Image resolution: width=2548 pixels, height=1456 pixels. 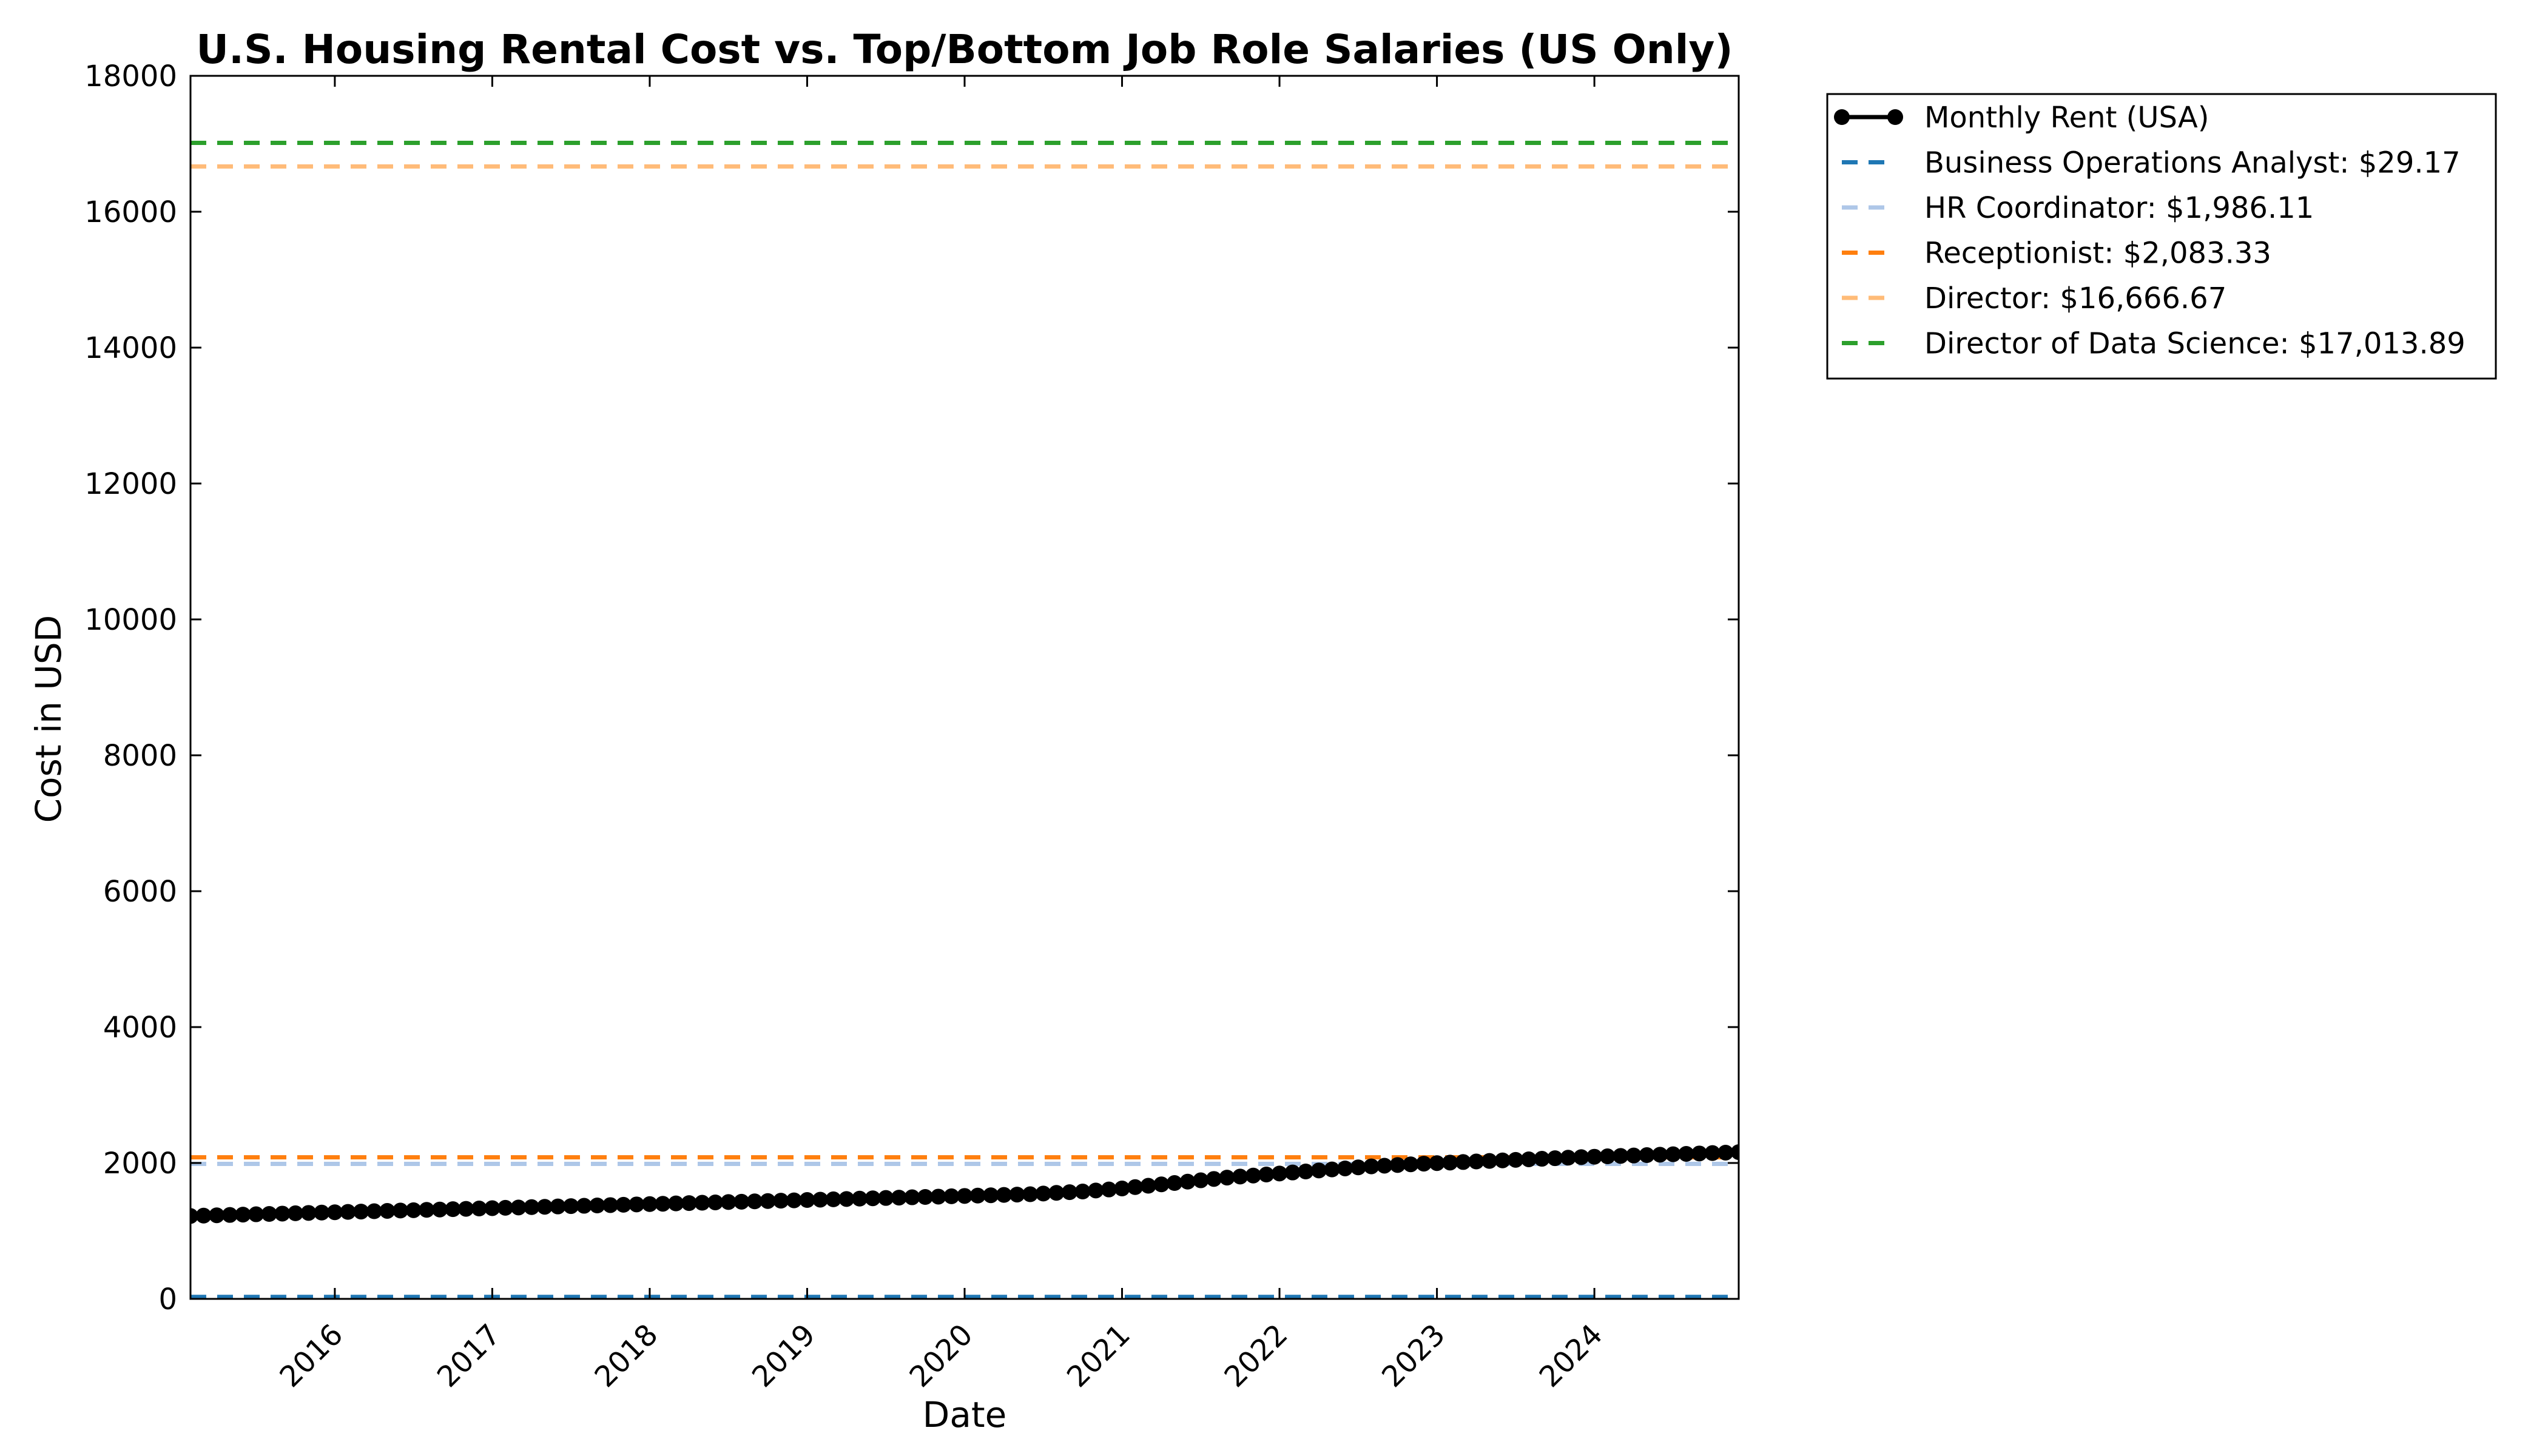 What do you see at coordinates (2194, 344) in the screenshot?
I see `legend-entry-label: Director of Data Science: $17,013.89` at bounding box center [2194, 344].